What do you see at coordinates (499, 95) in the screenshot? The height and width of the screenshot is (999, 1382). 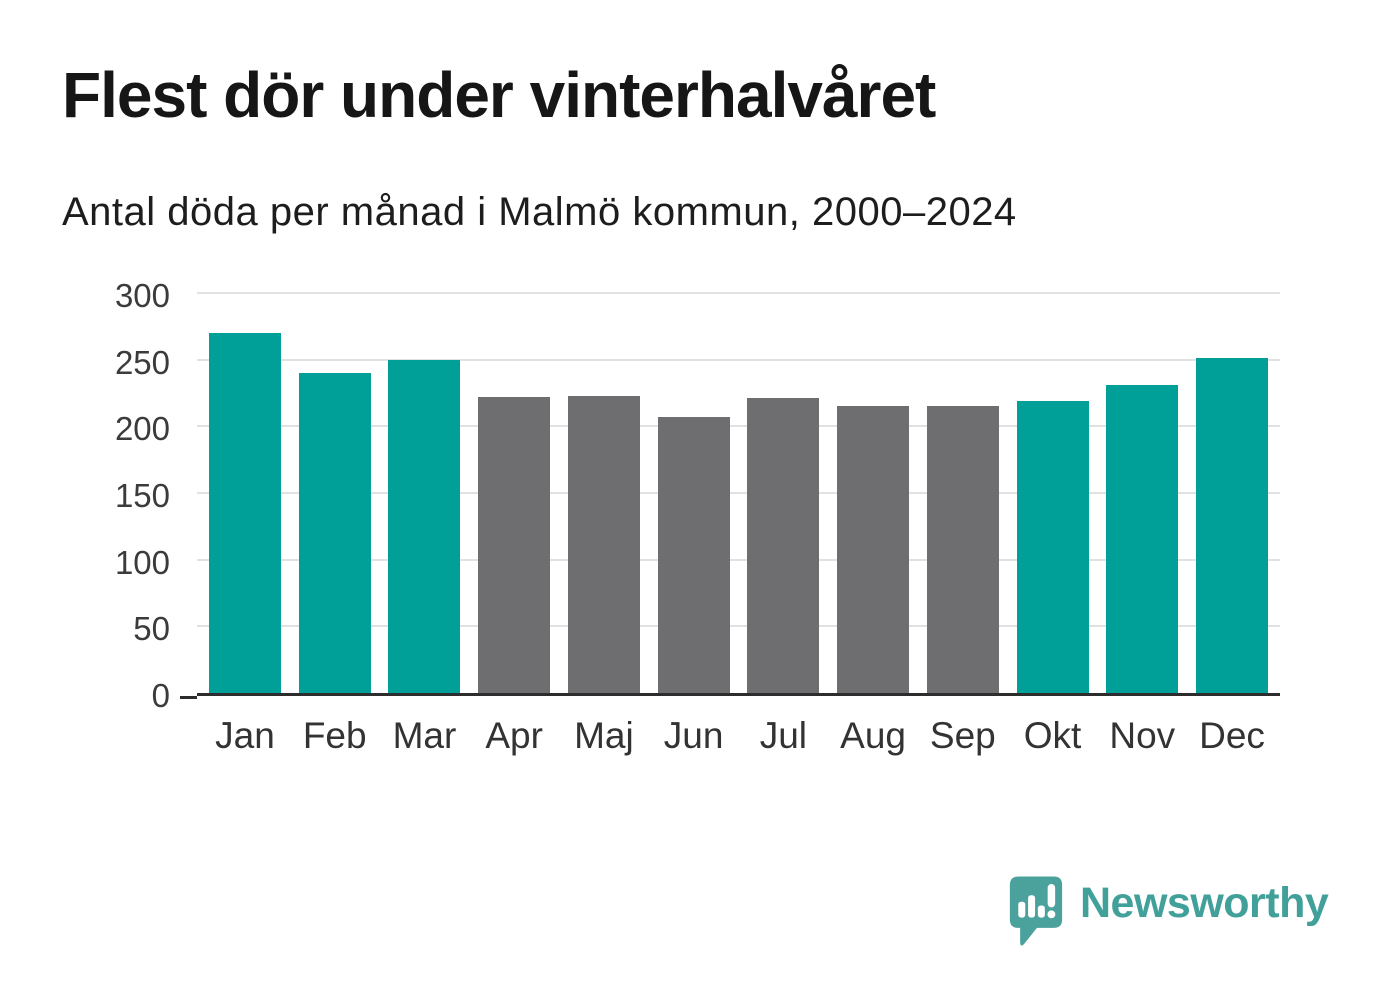 I see `chart-title: Flest dör under vinterhalvåret` at bounding box center [499, 95].